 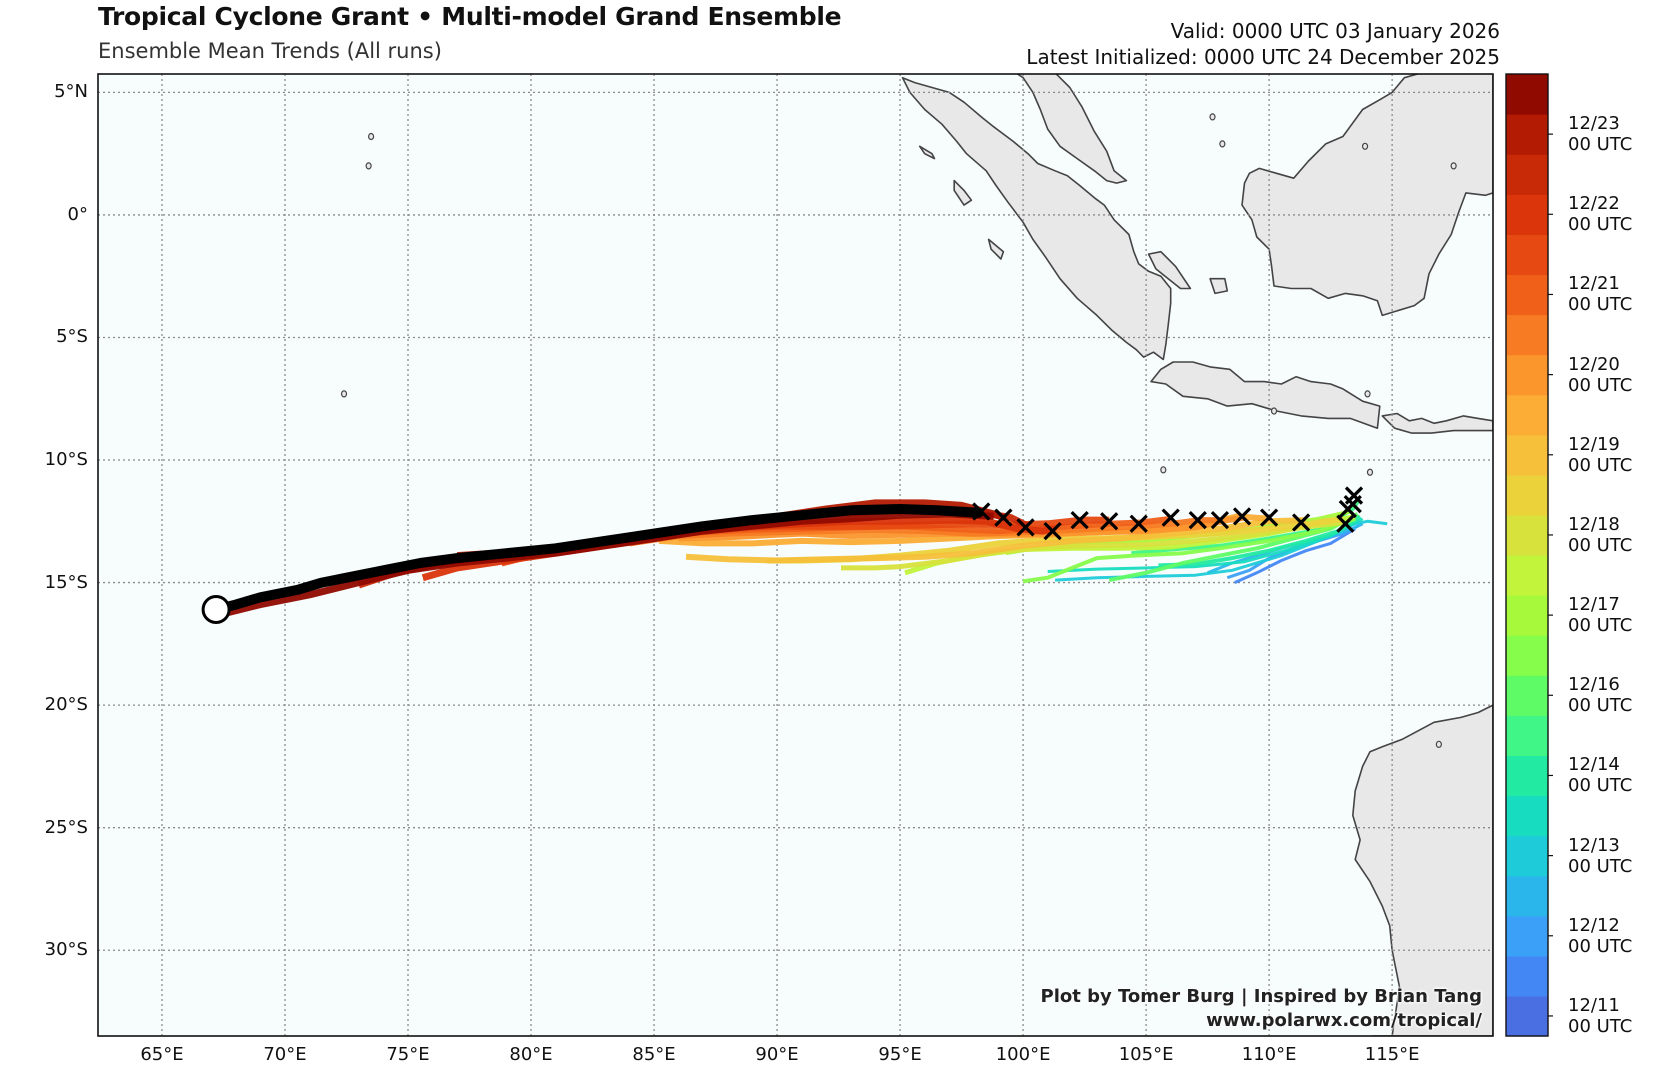 I want to click on mean-track, so click(x=597, y=559).